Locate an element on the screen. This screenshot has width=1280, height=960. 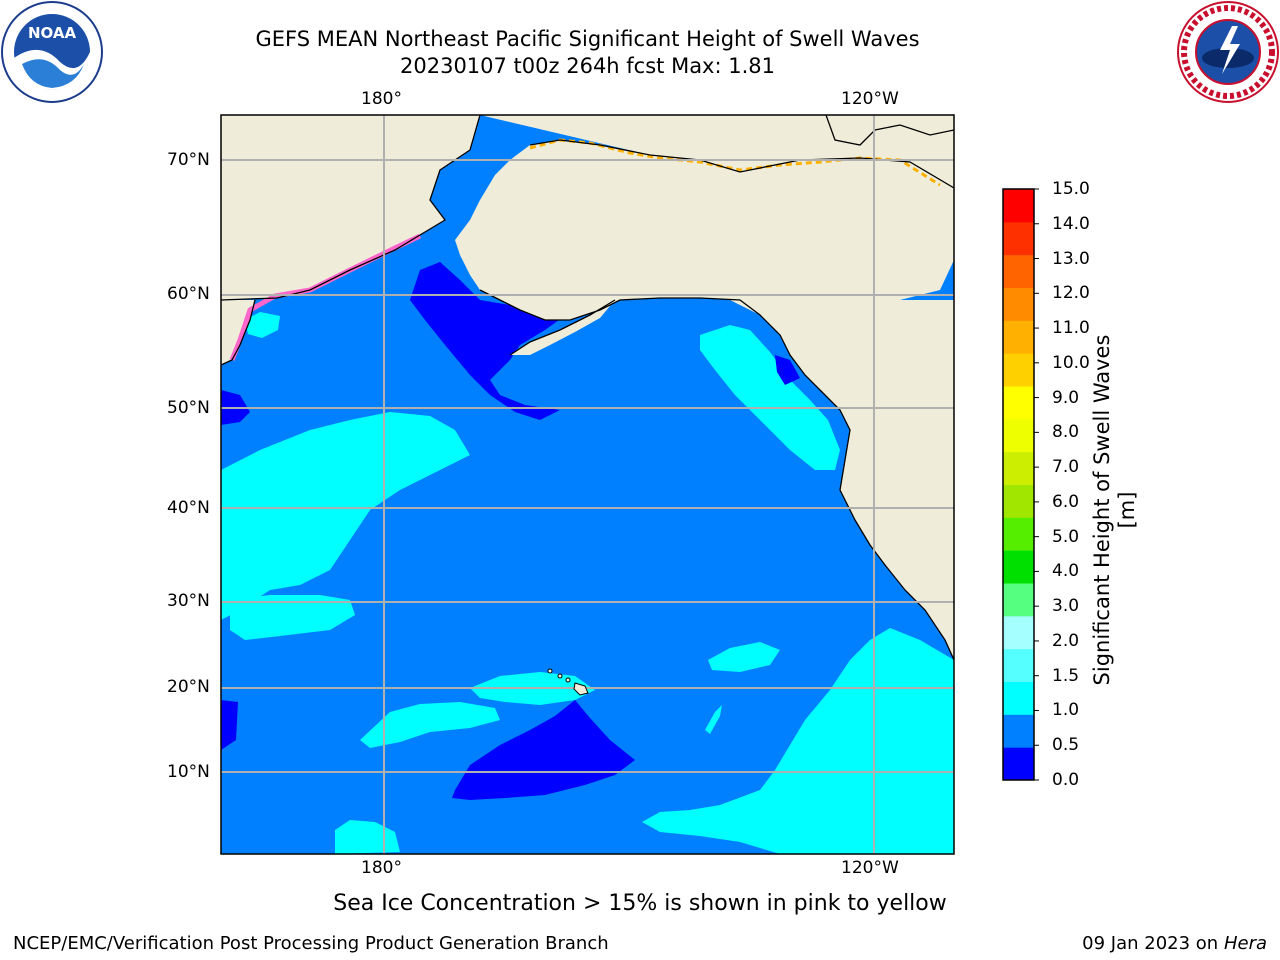
colorbar-tick-label: 12.0 is located at coordinates (1071, 293).